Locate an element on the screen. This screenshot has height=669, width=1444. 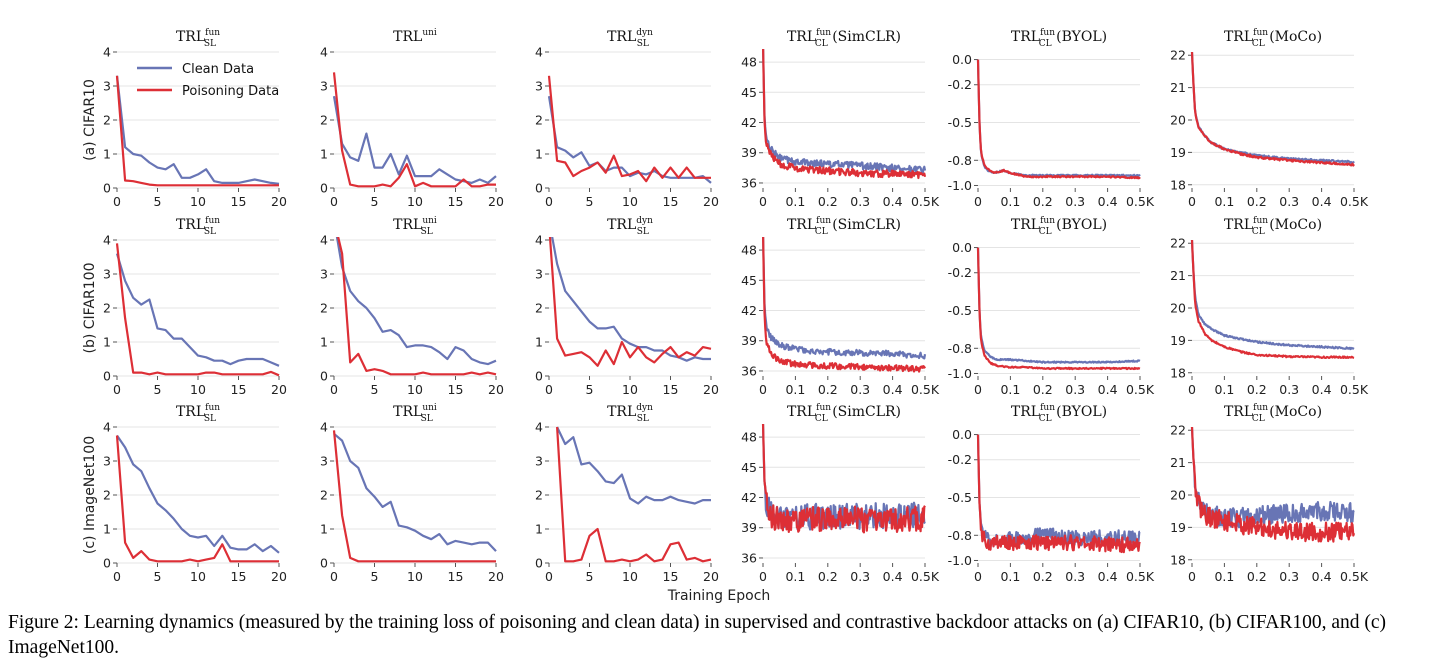
row-label-2: (c) ImageNet100 is located at coordinates (90, 495).